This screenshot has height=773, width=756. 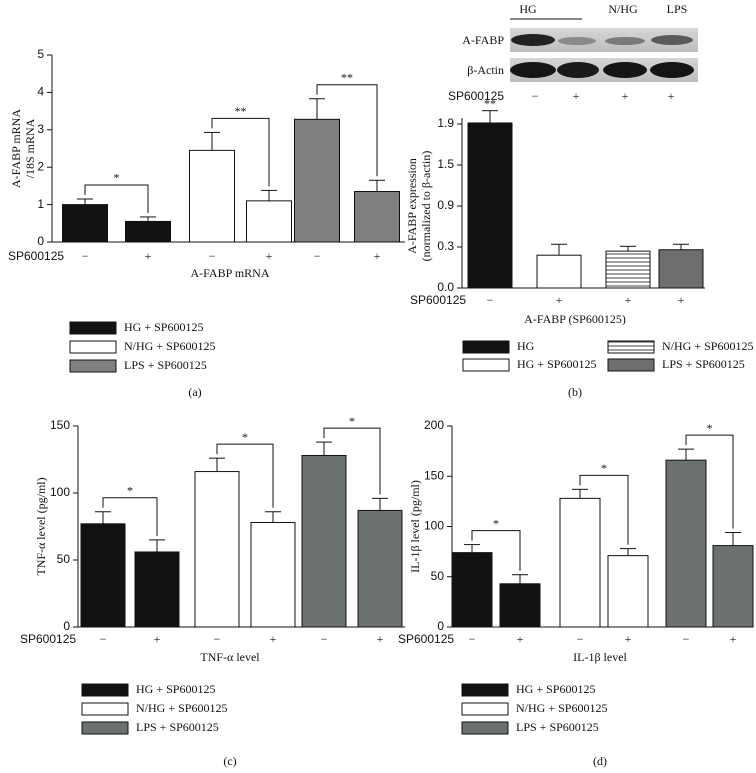 I want to click on y-tick-label: 2, so click(x=40, y=166).